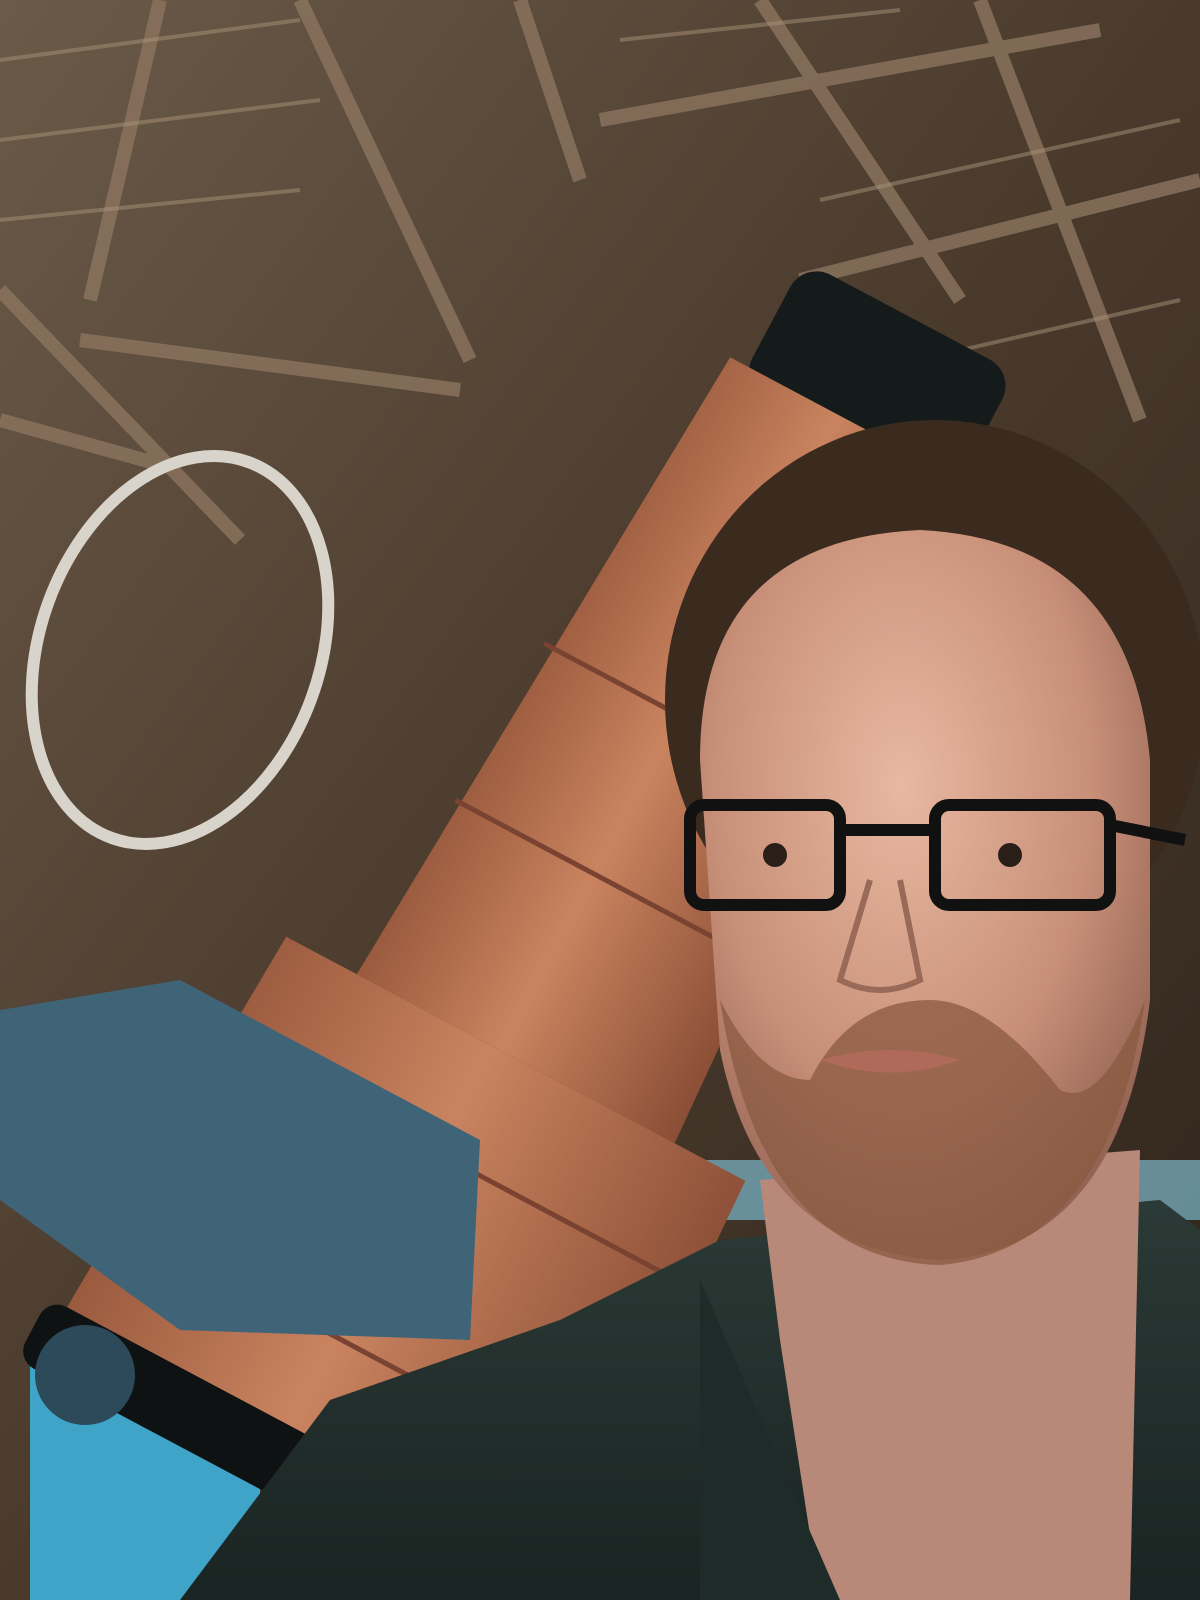  I want to click on collar, so click(770, 1440).